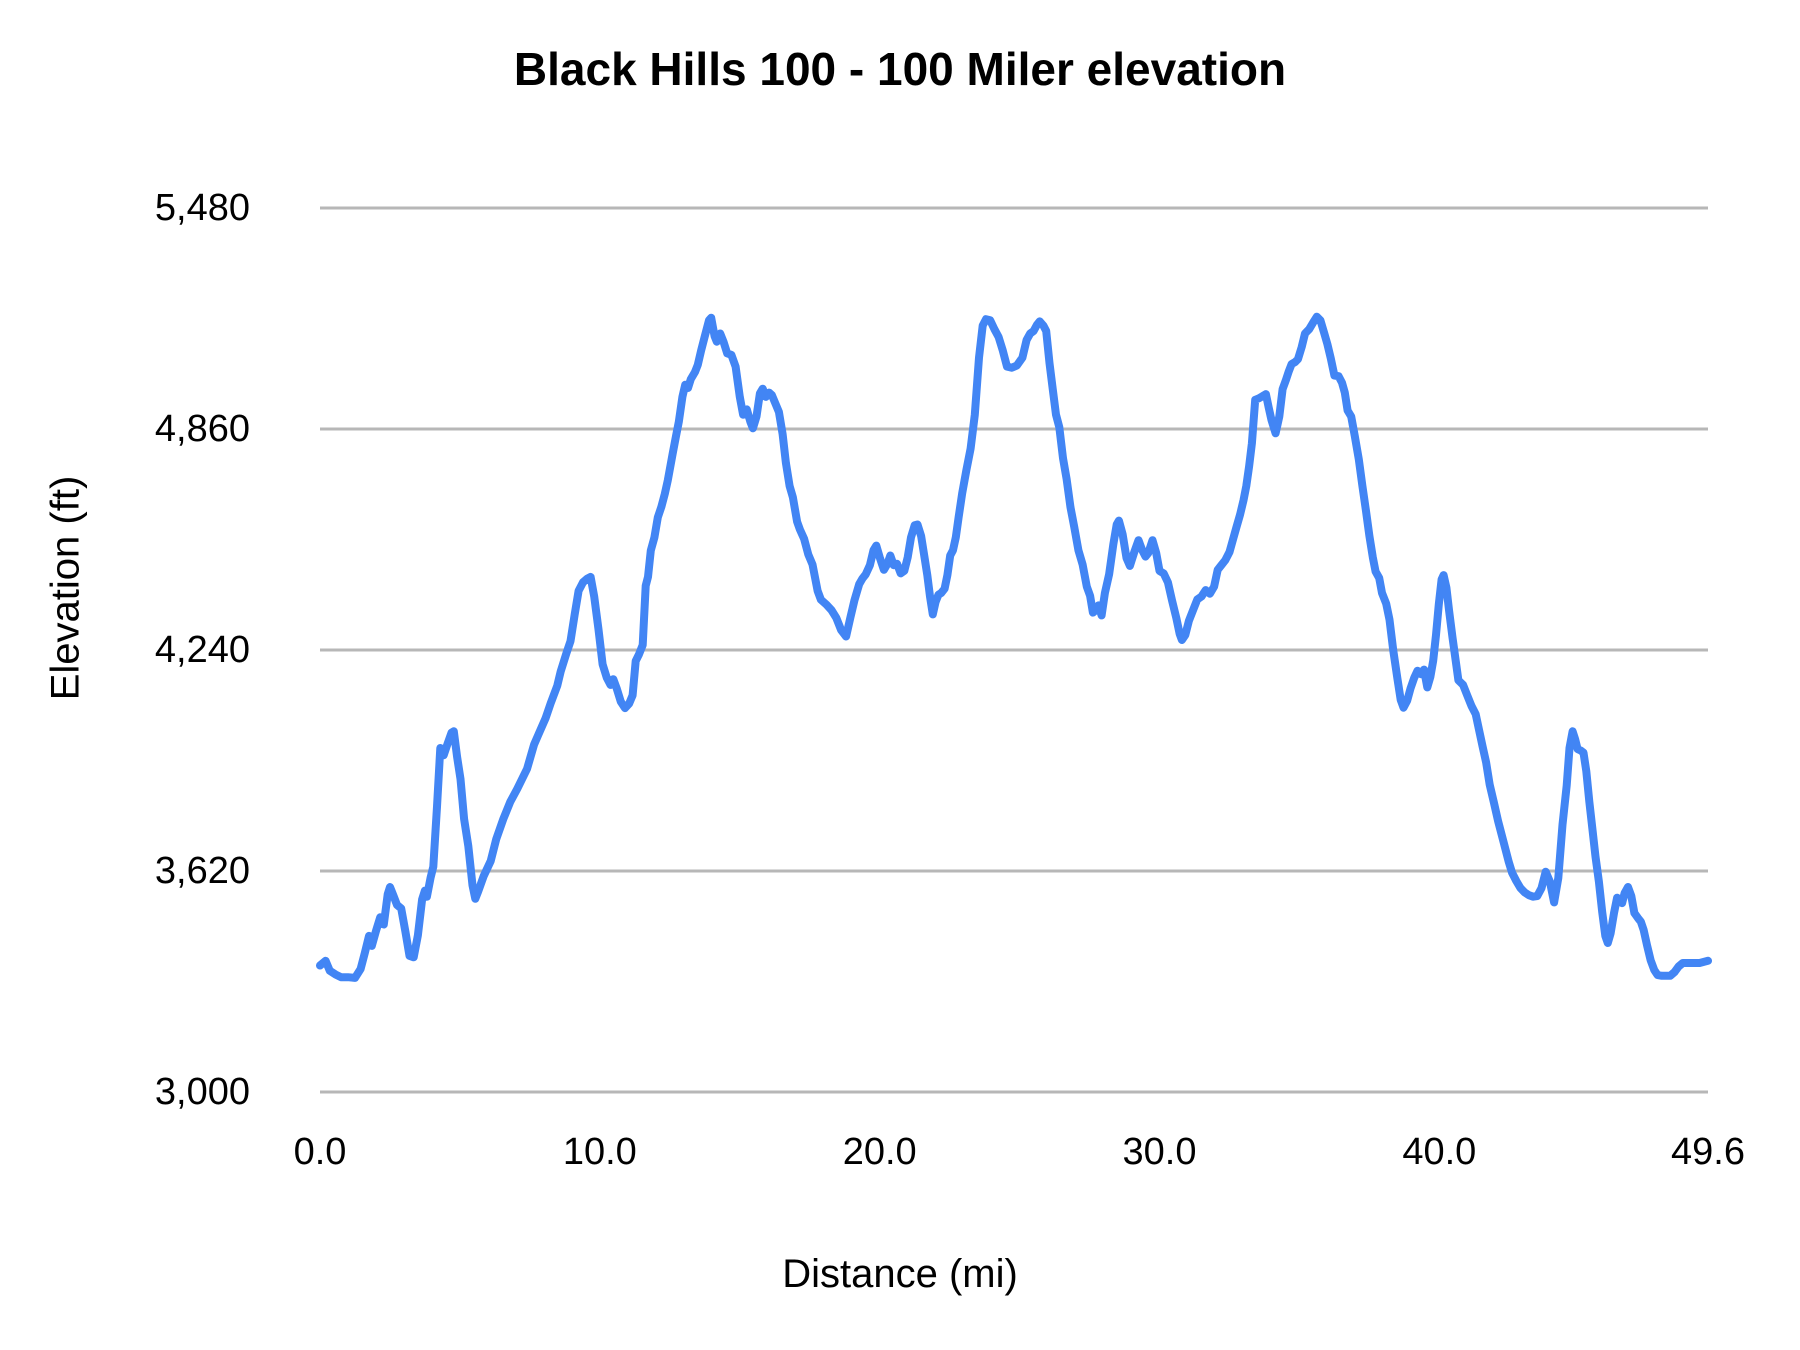 Image resolution: width=1800 pixels, height=1350 pixels. I want to click on chart-title: Black Hills 100 - 100 Miler elevation, so click(900, 69).